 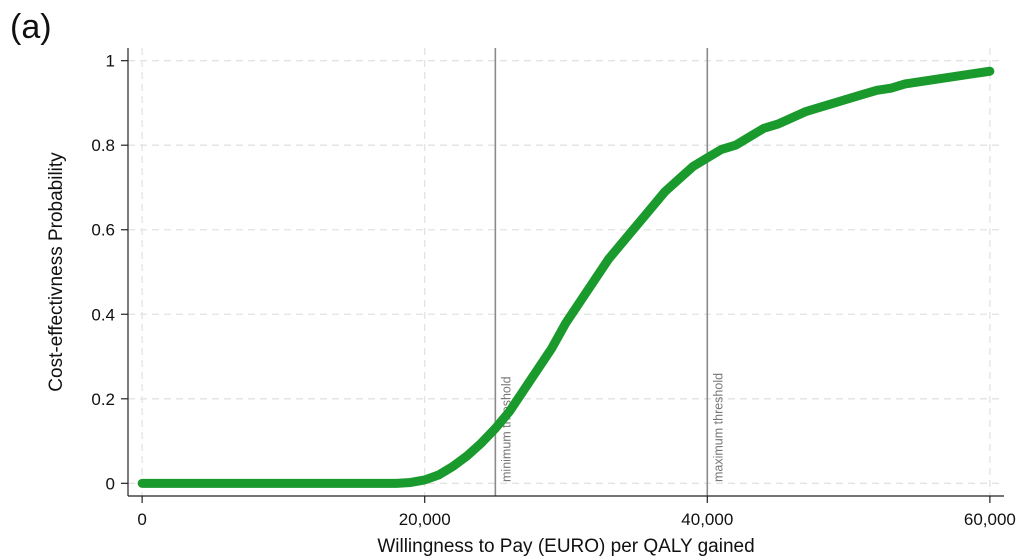 What do you see at coordinates (110, 483) in the screenshot?
I see `y-tick-label: 0` at bounding box center [110, 483].